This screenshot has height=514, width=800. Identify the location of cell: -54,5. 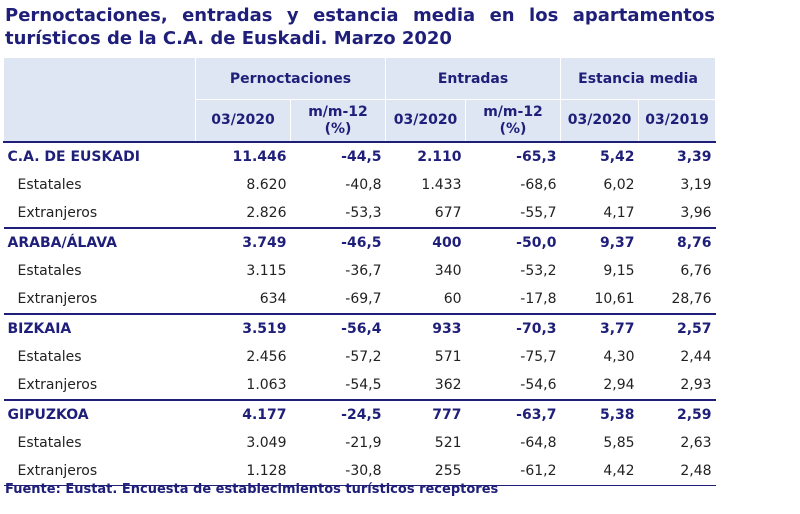
(363, 385).